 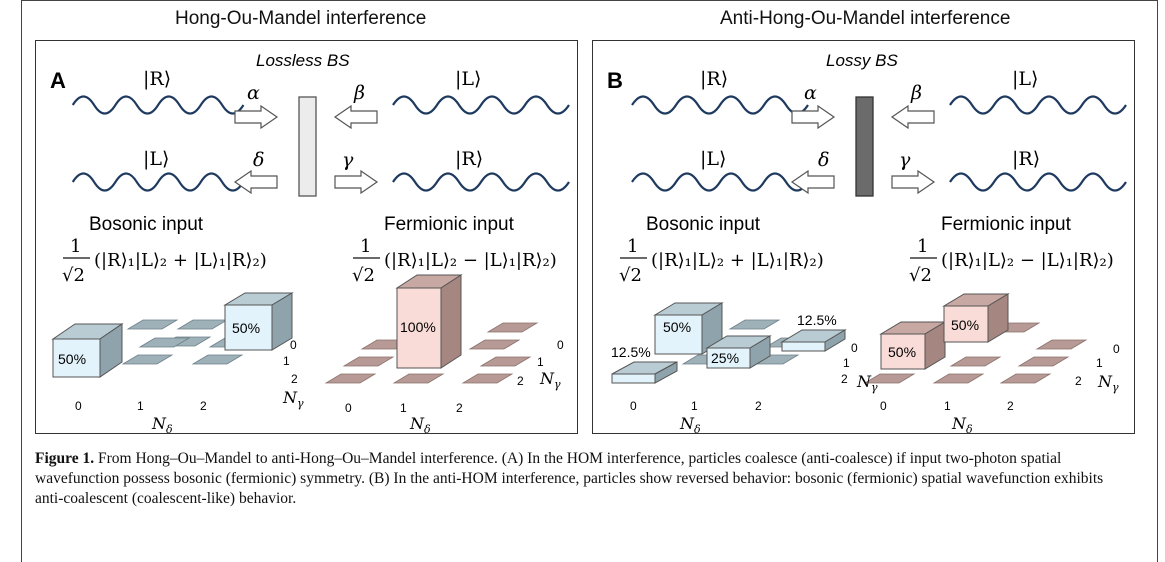 What do you see at coordinates (644, 364) in the screenshot?
I see `bar-bosonic-00: 12.5%` at bounding box center [644, 364].